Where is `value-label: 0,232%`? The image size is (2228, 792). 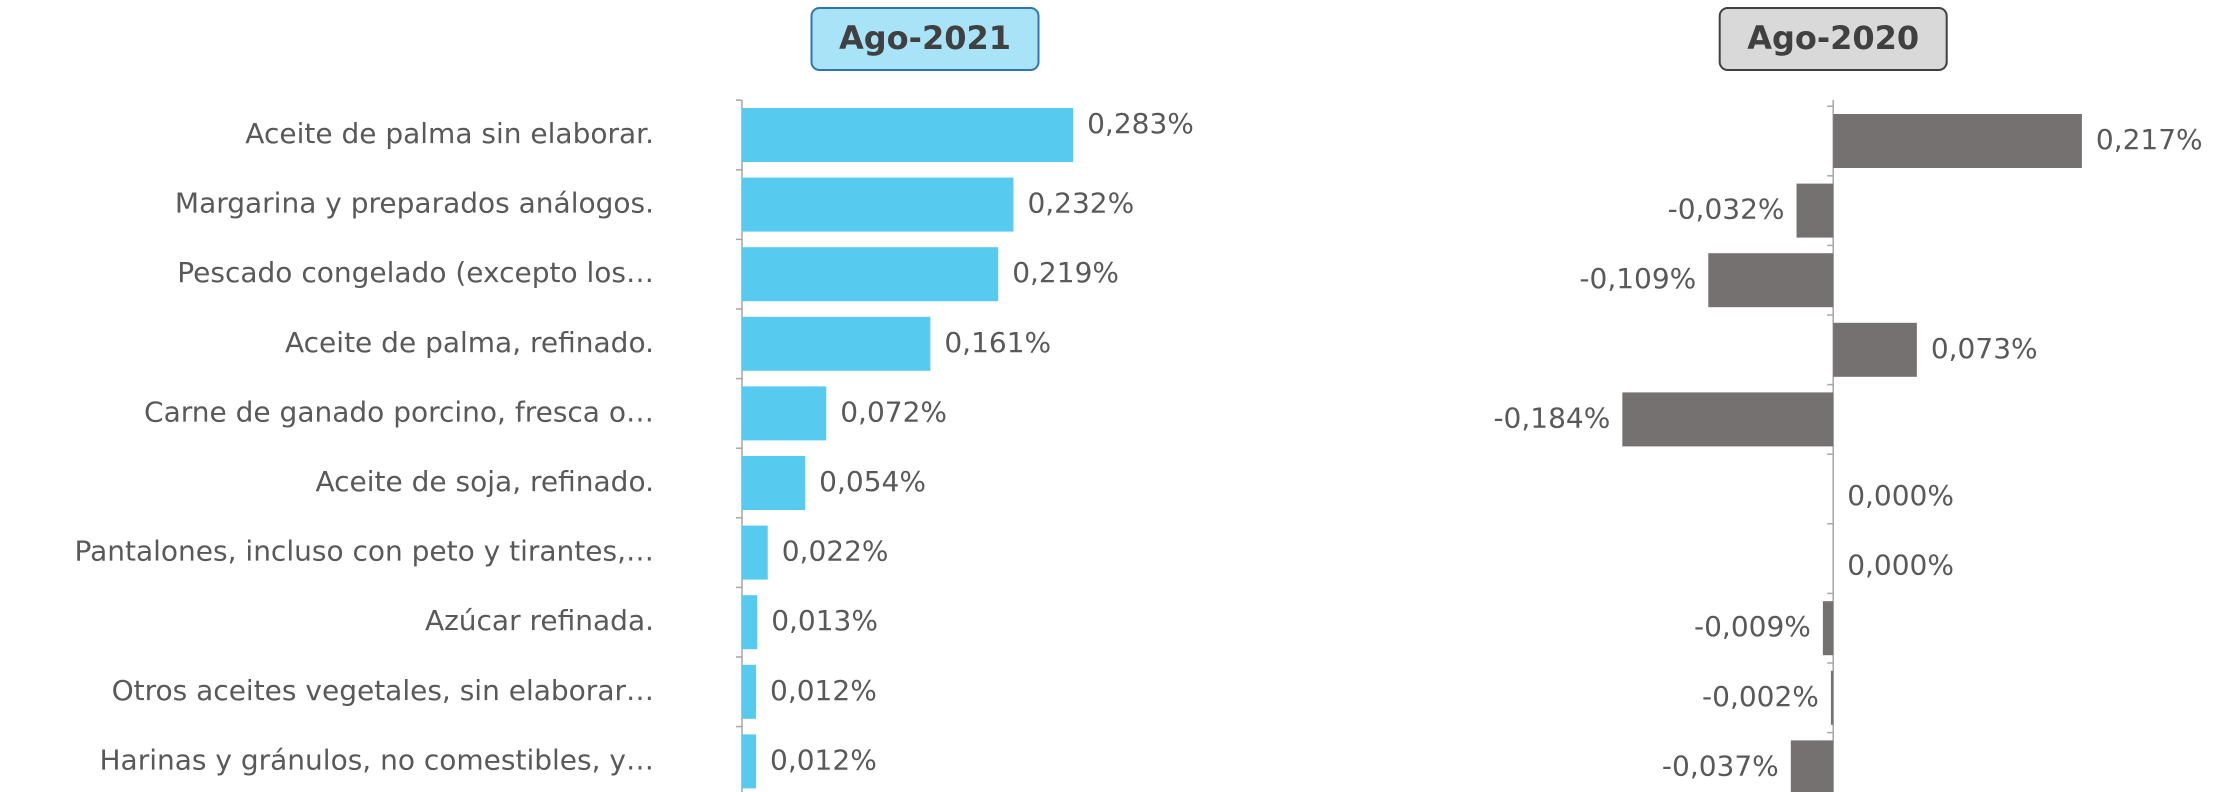 value-label: 0,232% is located at coordinates (1080, 203).